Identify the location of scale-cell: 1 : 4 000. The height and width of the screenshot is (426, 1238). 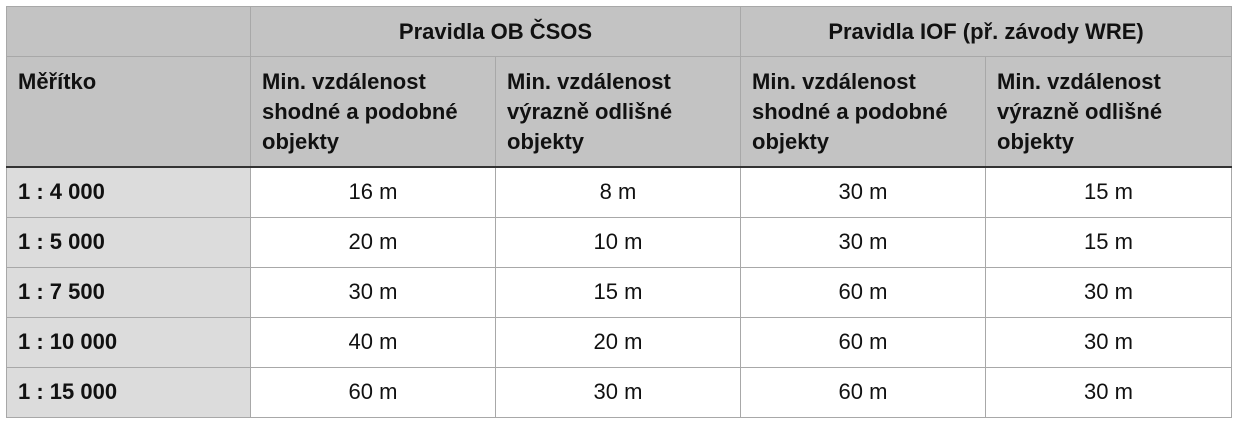
(128, 192).